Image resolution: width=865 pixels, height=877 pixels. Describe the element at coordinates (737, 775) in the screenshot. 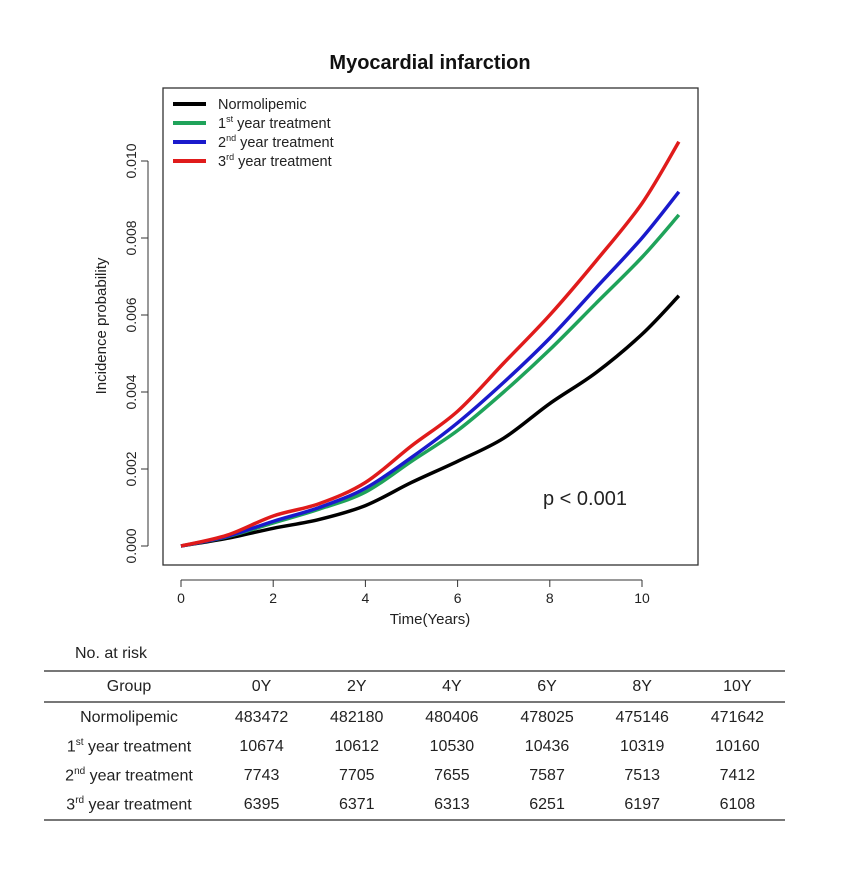

I see `at-risk-cell: 7412` at that location.